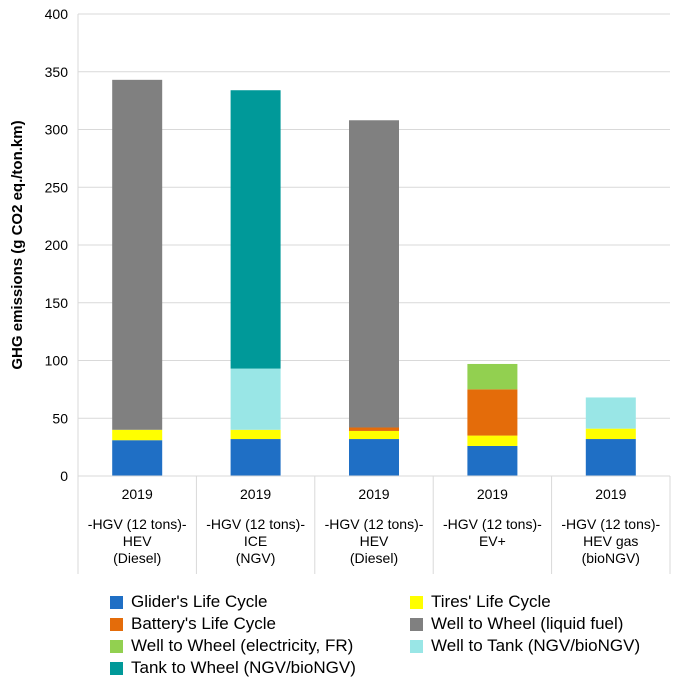  Describe the element at coordinates (610, 541) in the screenshot. I see `category-label-line: HEV gas` at that location.